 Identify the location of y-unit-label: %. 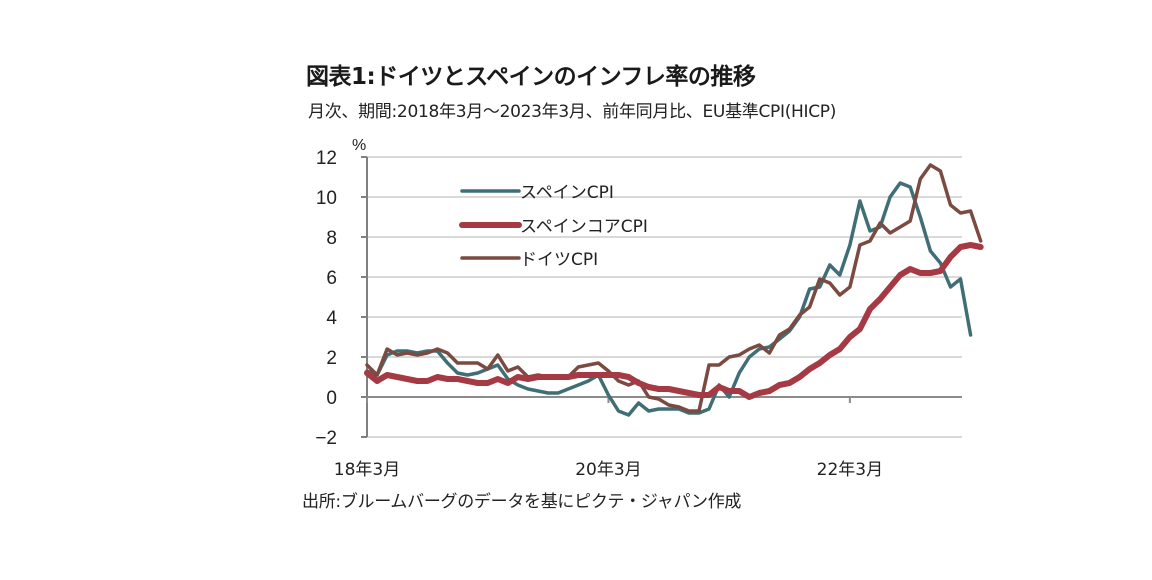
(359, 145).